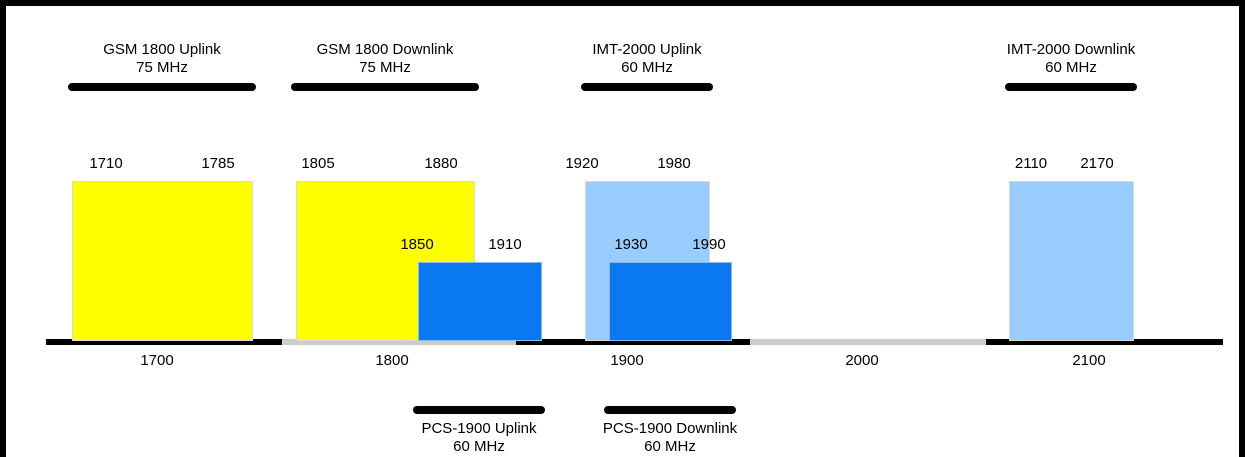  I want to click on pcs-uplink-name: PCS-1900 Uplink, so click(479, 428).